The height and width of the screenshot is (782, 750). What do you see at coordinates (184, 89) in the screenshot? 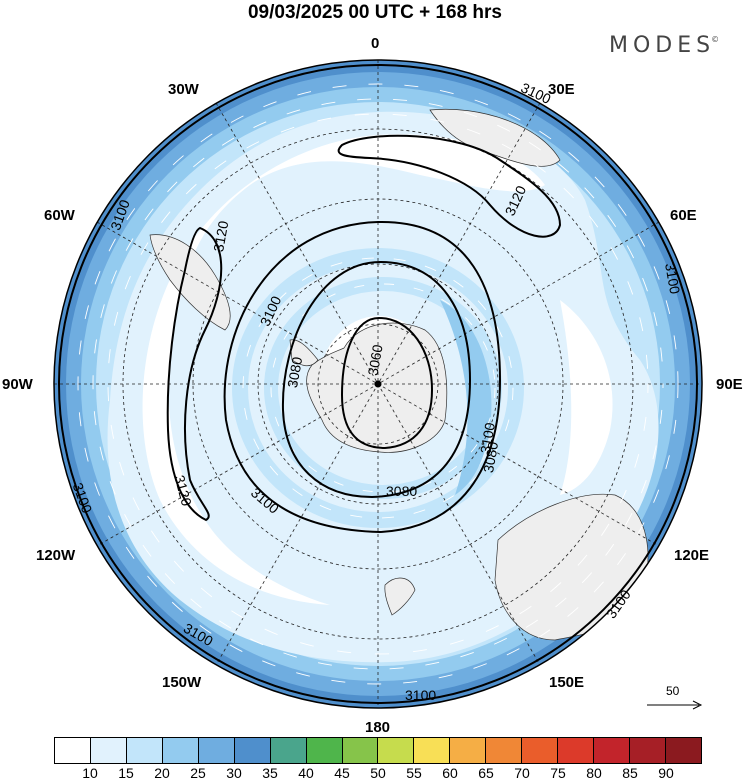
I see `lon-label-30w: 30W` at bounding box center [184, 89].